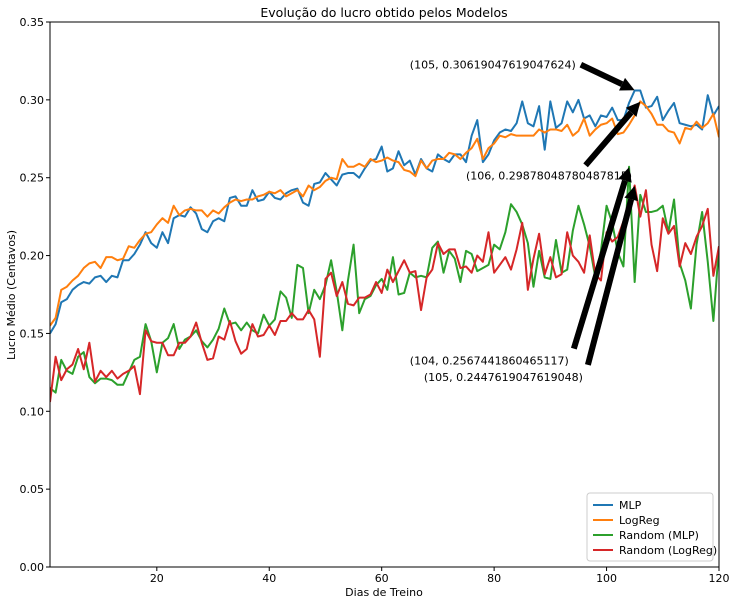  I want to click on y-tick-label: 0.15, so click(32, 333).